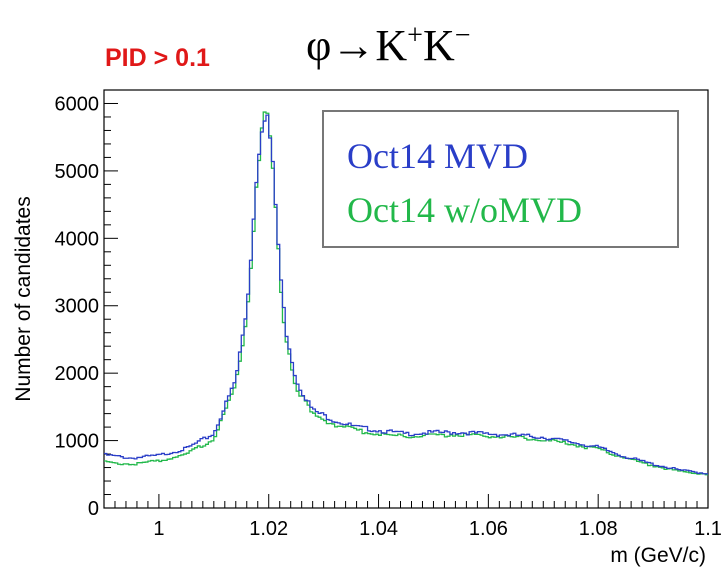 Image resolution: width=726 pixels, height=573 pixels. What do you see at coordinates (378, 529) in the screenshot?
I see `x-tick-label: 1.04` at bounding box center [378, 529].